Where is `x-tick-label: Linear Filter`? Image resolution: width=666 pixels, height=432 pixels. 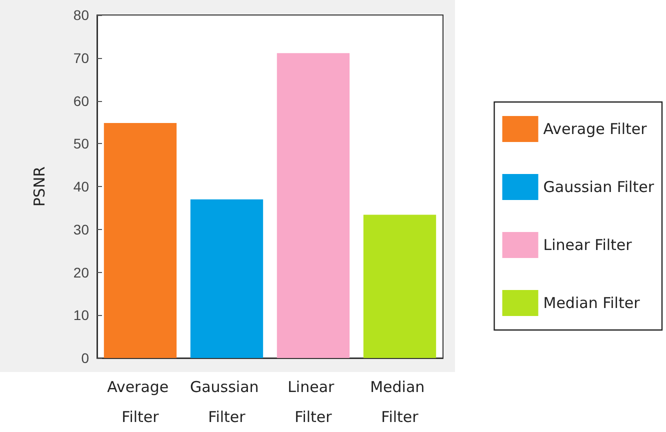
x-tick-label: Linear Filter is located at coordinates (313, 402).